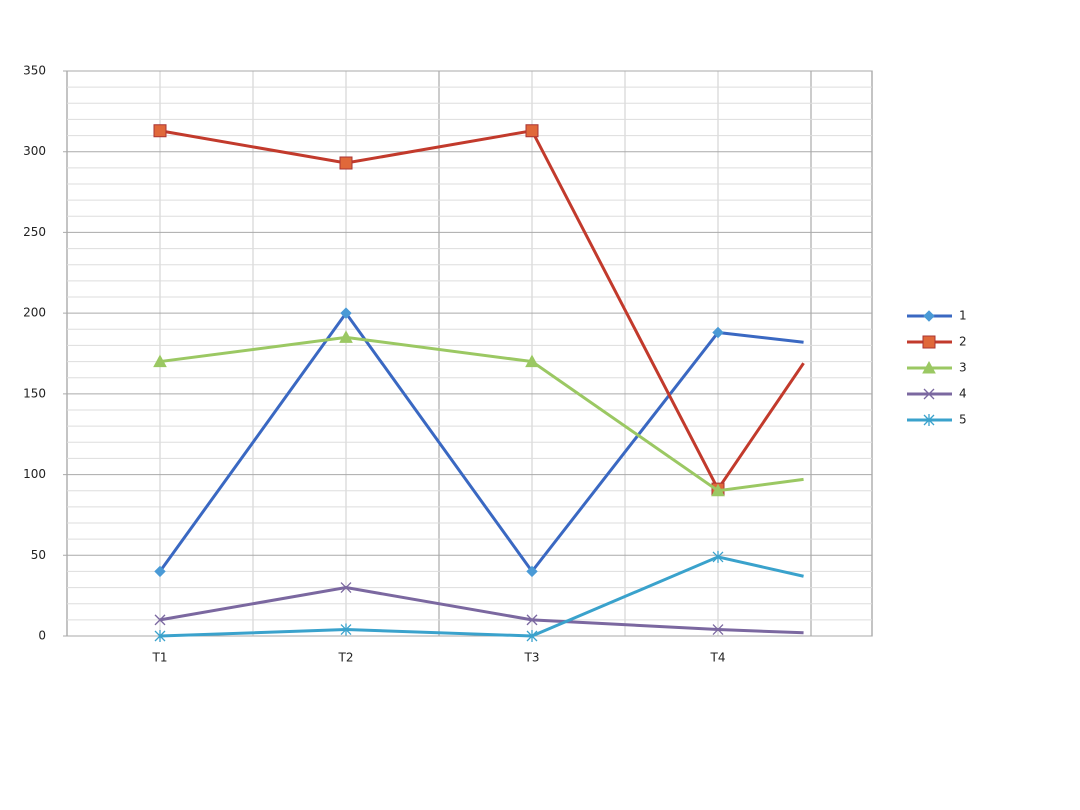  I want to click on x-tick-label: T3, so click(532, 658).